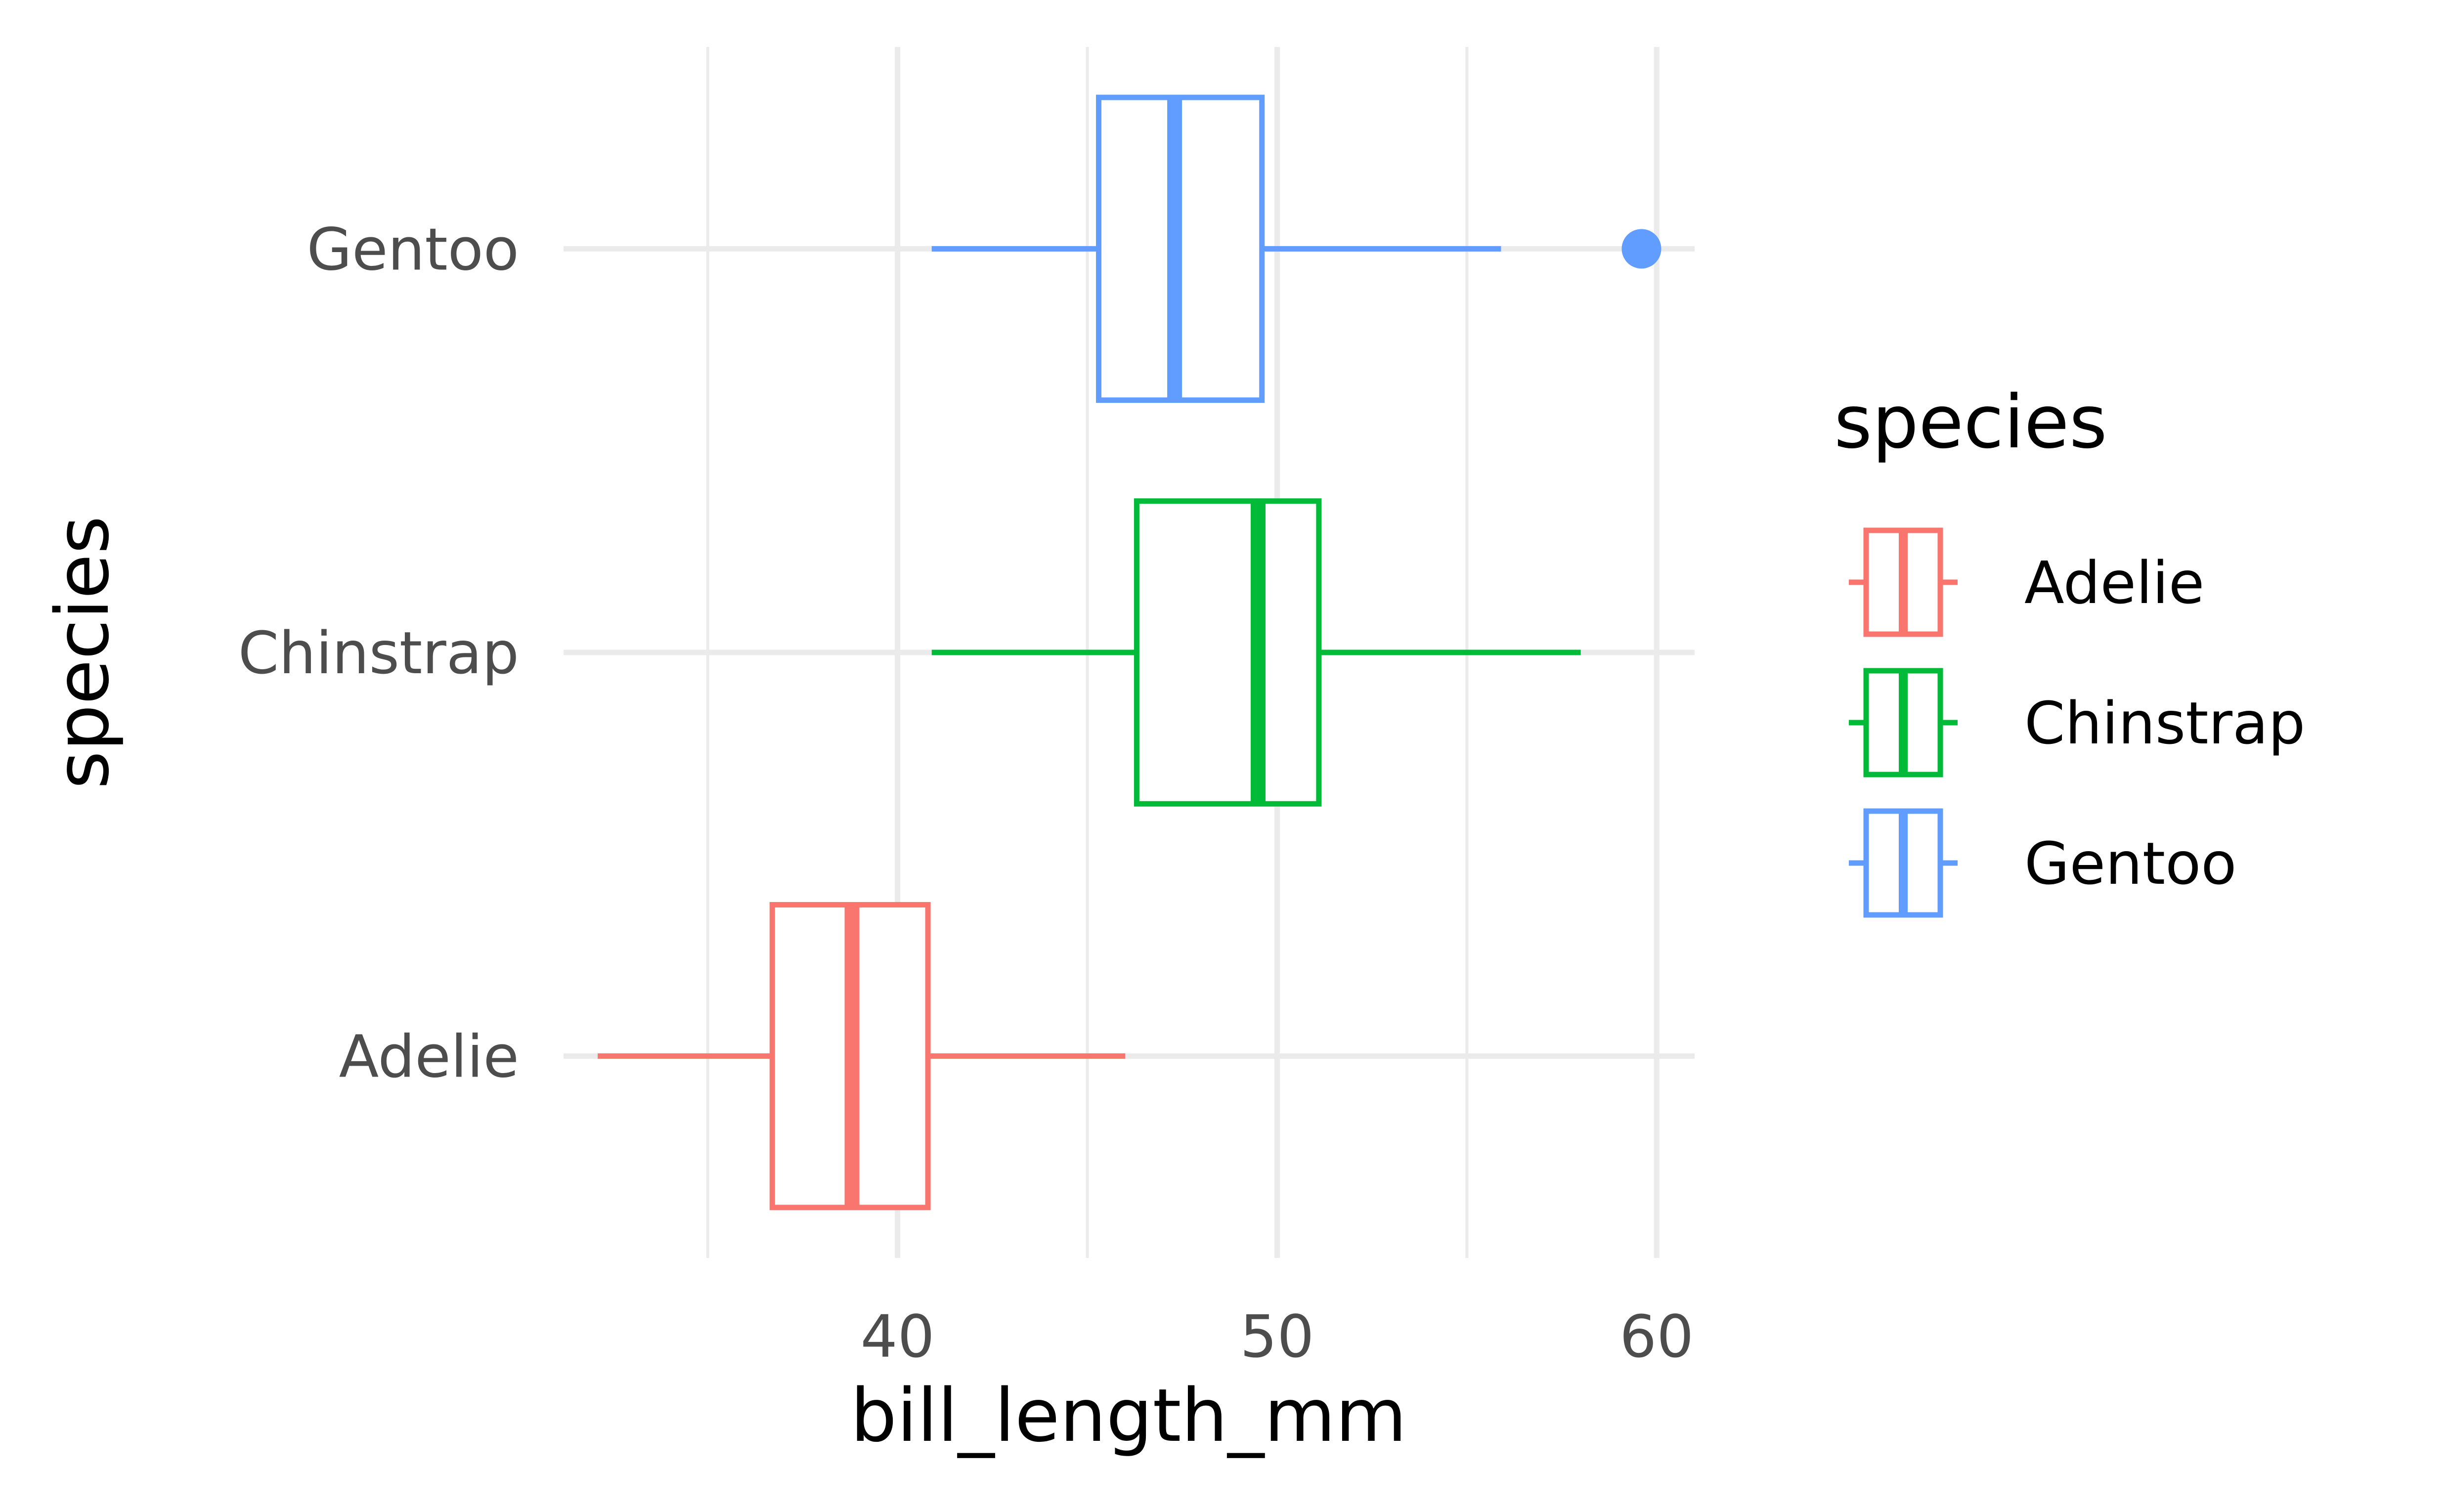 This screenshot has height=1512, width=2447. What do you see at coordinates (1904, 863) in the screenshot?
I see `legend-key-gentoo` at bounding box center [1904, 863].